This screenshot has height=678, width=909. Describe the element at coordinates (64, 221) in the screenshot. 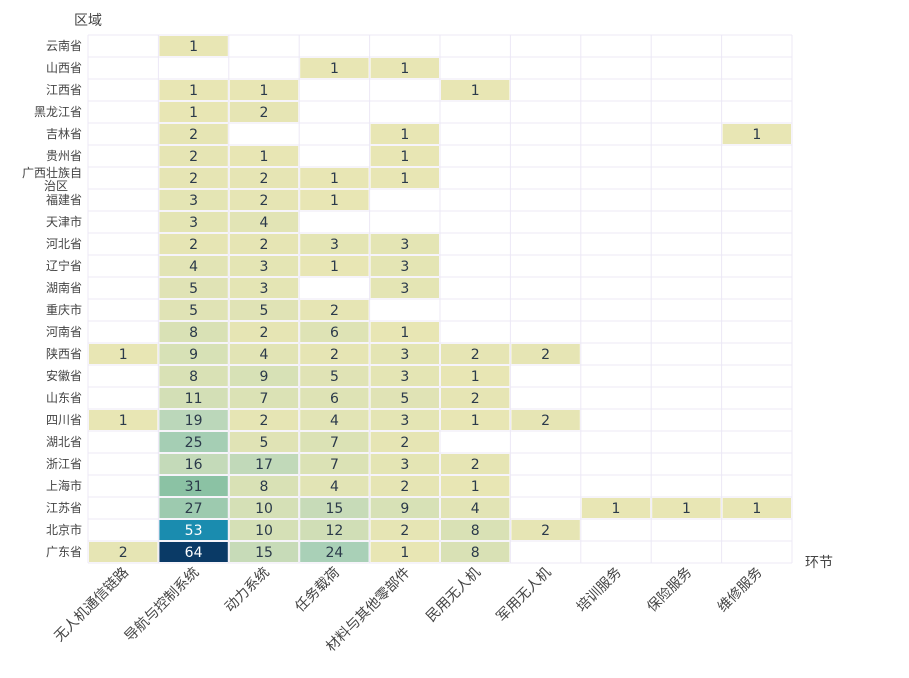

I see `row-label: 天津市` at that location.